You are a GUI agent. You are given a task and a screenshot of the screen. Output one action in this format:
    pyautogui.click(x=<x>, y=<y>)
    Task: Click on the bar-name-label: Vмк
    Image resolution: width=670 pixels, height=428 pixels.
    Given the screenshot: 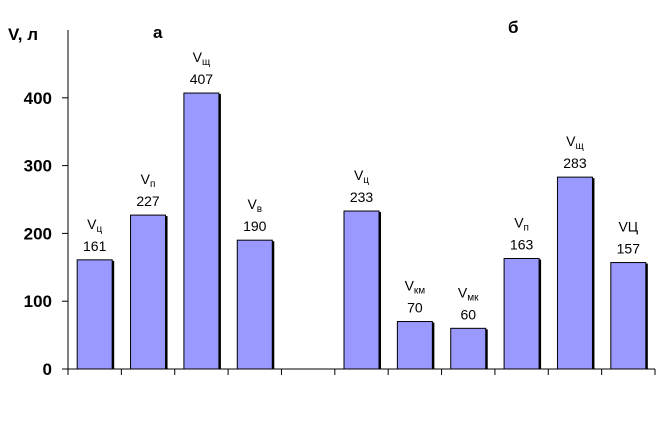 What is the action you would take?
    pyautogui.click(x=468, y=293)
    